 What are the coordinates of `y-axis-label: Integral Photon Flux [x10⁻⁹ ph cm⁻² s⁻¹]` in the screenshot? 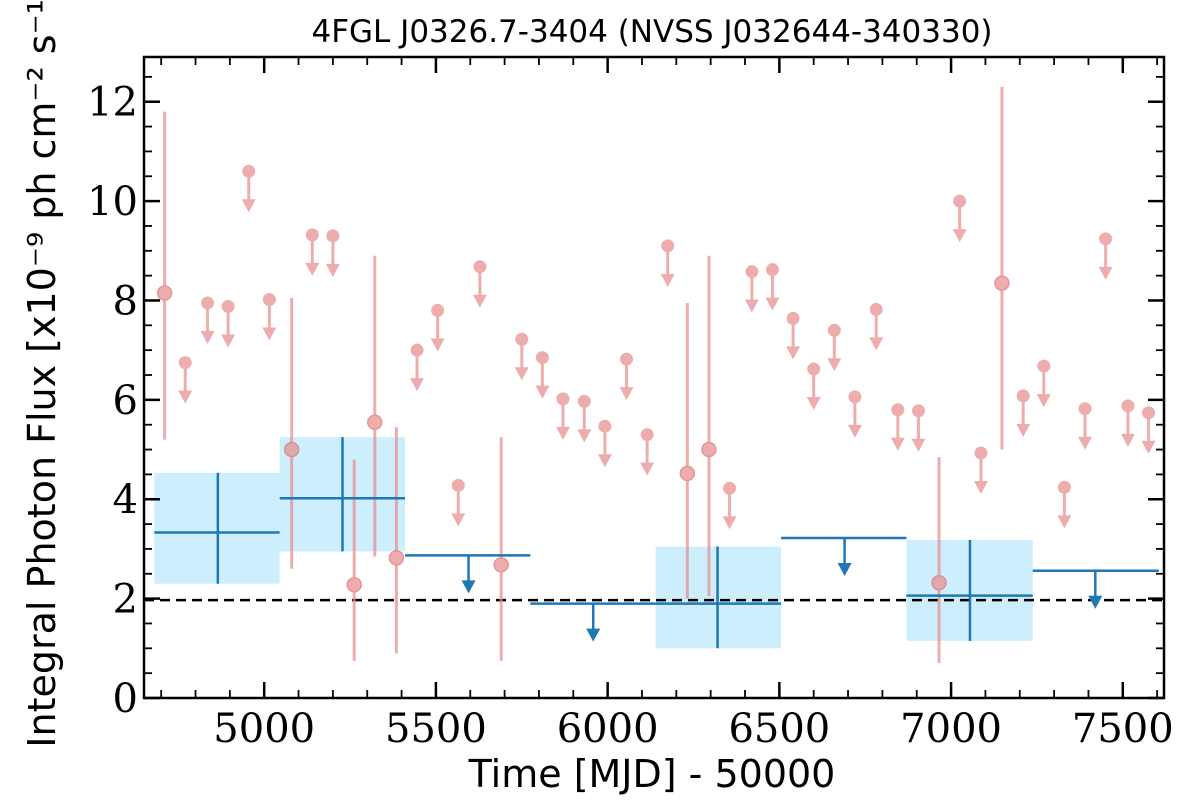 It's located at (42, 374).